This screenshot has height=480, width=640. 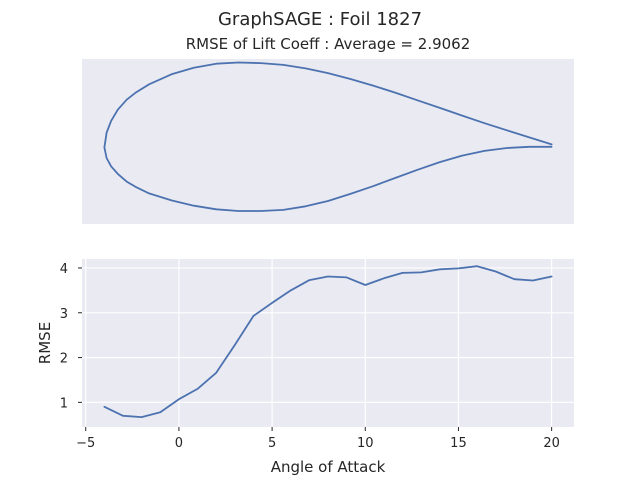 What do you see at coordinates (328, 44) in the screenshot?
I see `chart-subtitle: RMSE of Lift Coeff : Average = 2.9062` at bounding box center [328, 44].